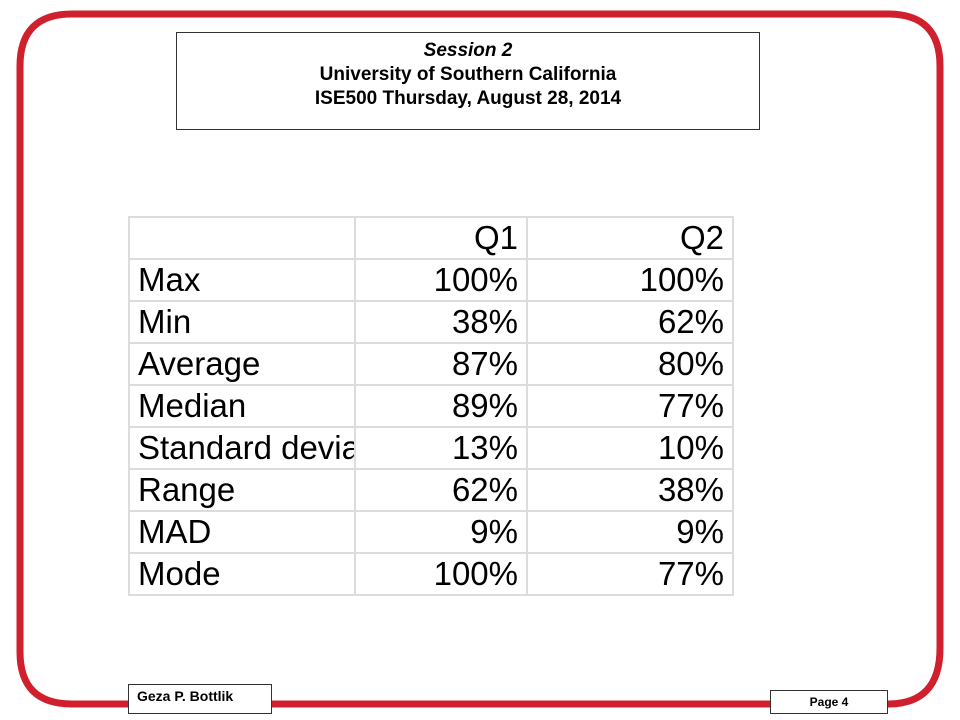 This screenshot has height=720, width=960. I want to click on row-label: Range, so click(242, 490).